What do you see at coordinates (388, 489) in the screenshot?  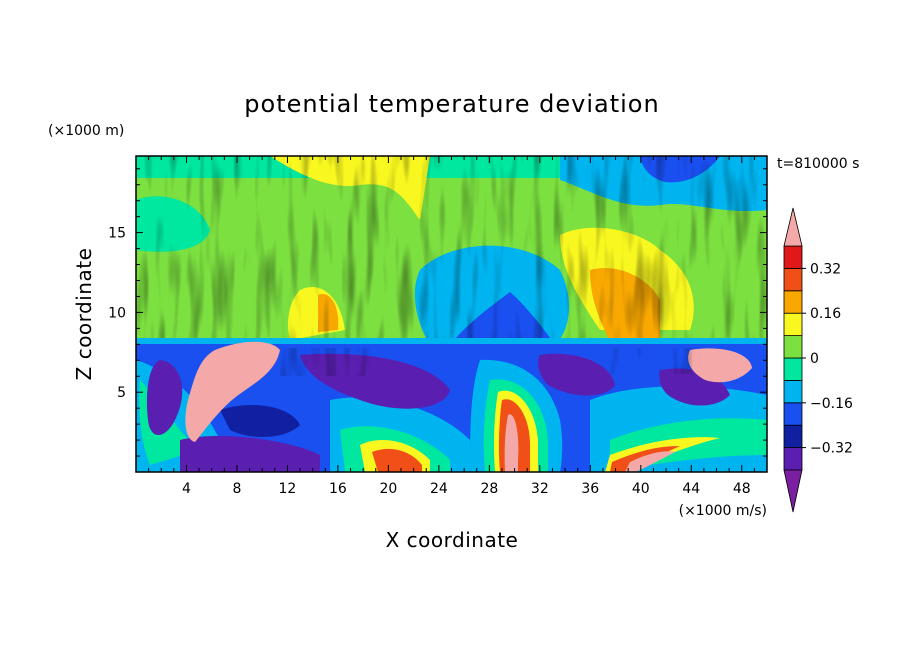 I see `x-tick-label: 20` at bounding box center [388, 489].